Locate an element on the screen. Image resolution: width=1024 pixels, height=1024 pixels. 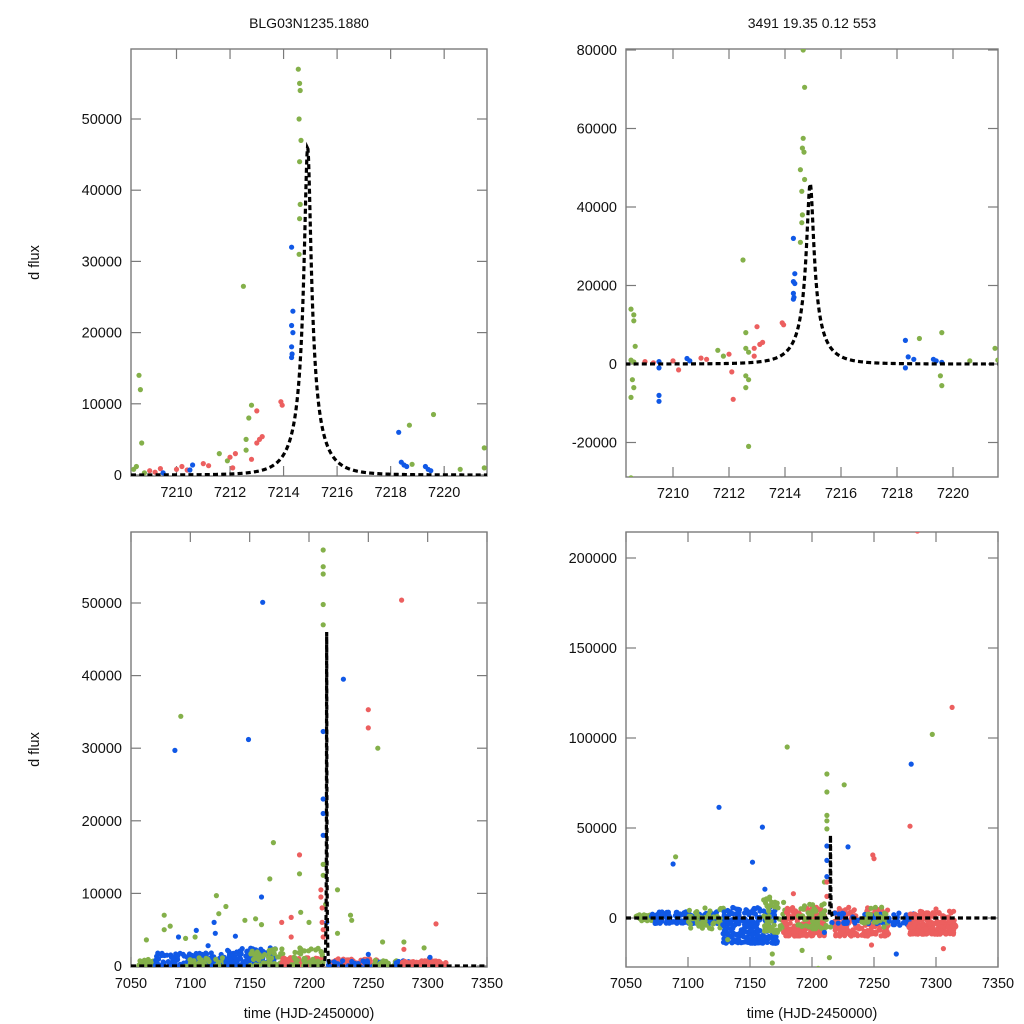
x-tick-label: 7100 is located at coordinates (688, 984).